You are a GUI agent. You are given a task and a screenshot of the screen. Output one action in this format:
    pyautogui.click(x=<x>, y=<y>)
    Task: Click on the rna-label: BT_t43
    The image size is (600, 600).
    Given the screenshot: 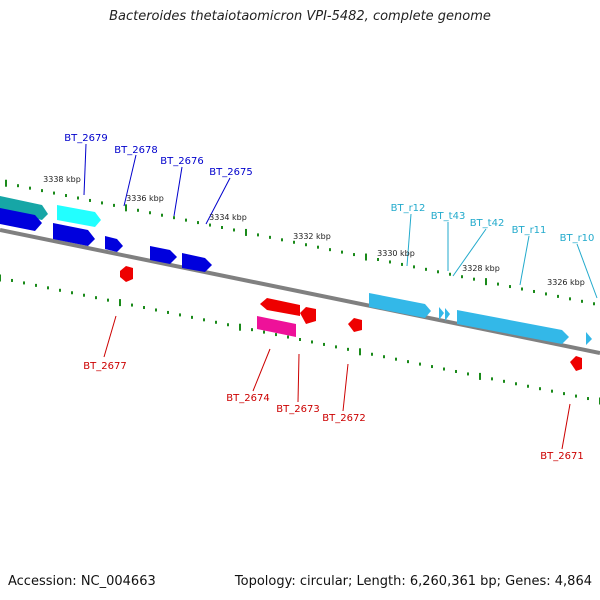 What is the action you would take?
    pyautogui.click(x=448, y=216)
    